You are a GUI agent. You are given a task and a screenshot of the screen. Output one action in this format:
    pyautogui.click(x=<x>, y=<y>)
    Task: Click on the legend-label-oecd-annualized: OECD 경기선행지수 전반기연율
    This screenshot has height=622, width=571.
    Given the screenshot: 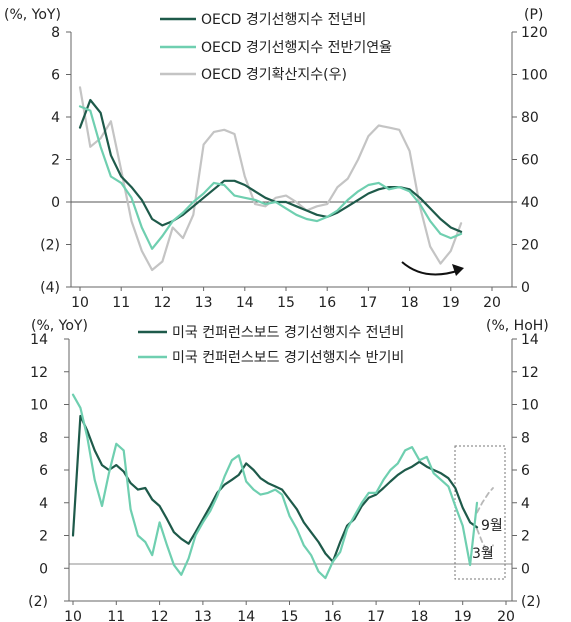 What is the action you would take?
    pyautogui.click(x=296, y=48)
    